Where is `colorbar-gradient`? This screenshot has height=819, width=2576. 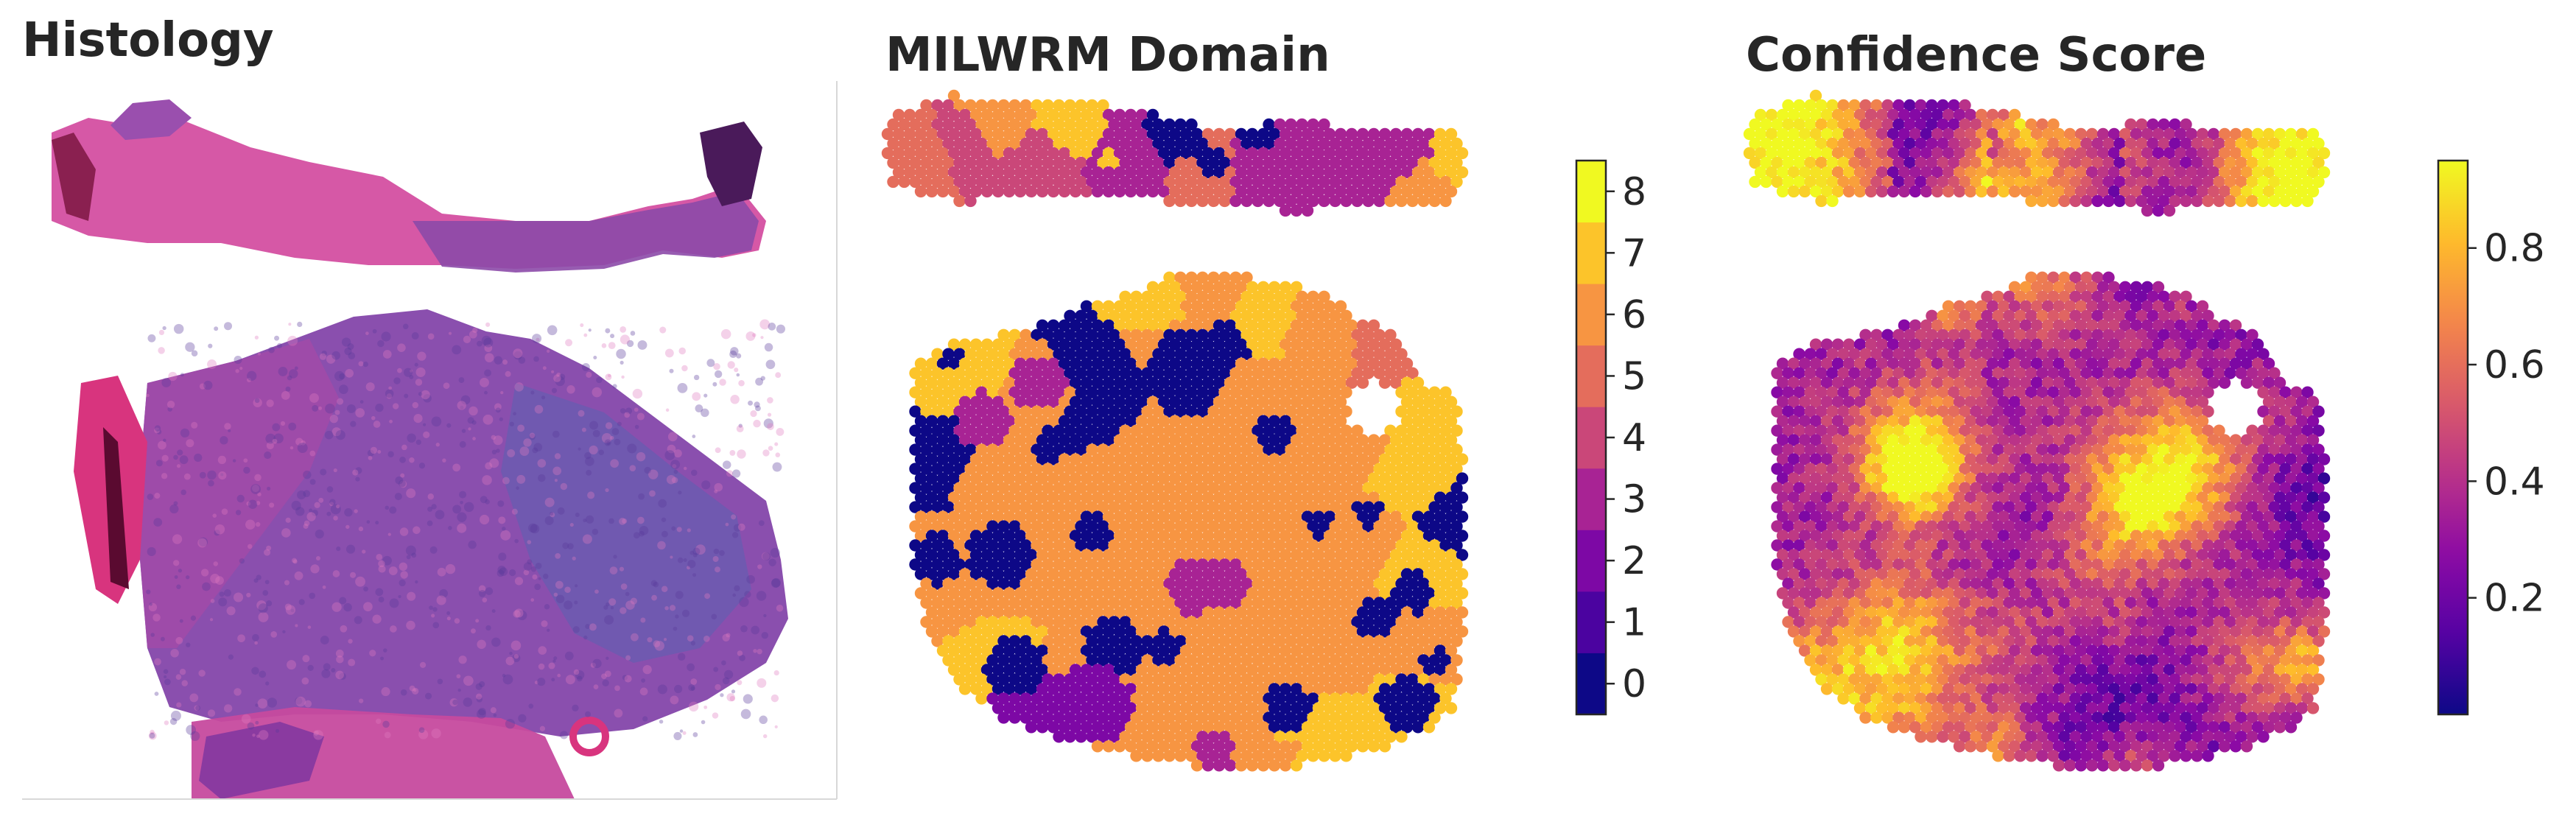 colorbar-gradient is located at coordinates (2453, 437).